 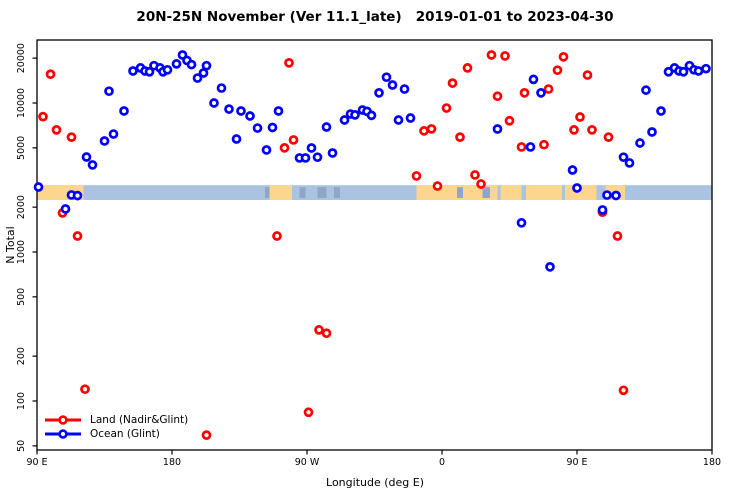 I want to click on chart-legend: Land (Nadir&Glint) Ocean (Glint), so click(x=116, y=427).